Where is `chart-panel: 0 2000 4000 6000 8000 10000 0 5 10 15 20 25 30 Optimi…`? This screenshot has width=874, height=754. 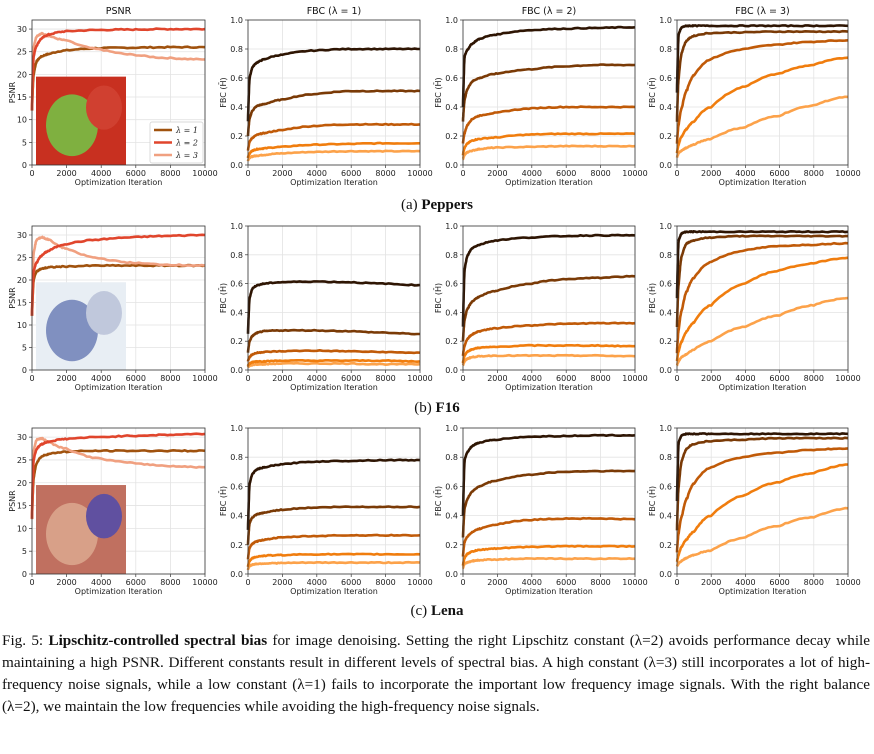
chart-panel: 0 2000 4000 6000 8000 10000 0 5 10 15 20 25 30 Optimi… is located at coordinates (113, 511).